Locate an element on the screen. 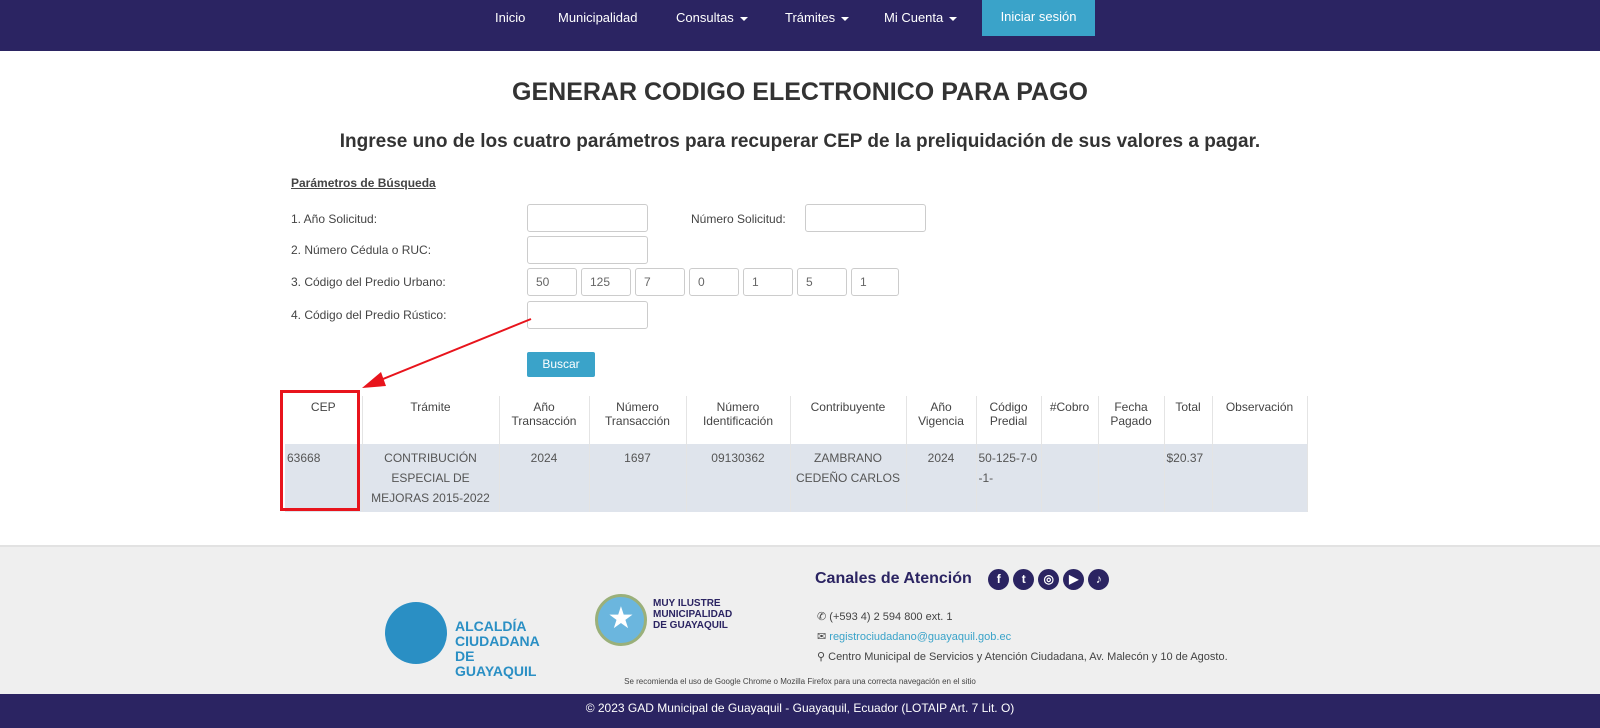 The width and height of the screenshot is (1600, 728). cell-total: $20.37 is located at coordinates (1188, 478).